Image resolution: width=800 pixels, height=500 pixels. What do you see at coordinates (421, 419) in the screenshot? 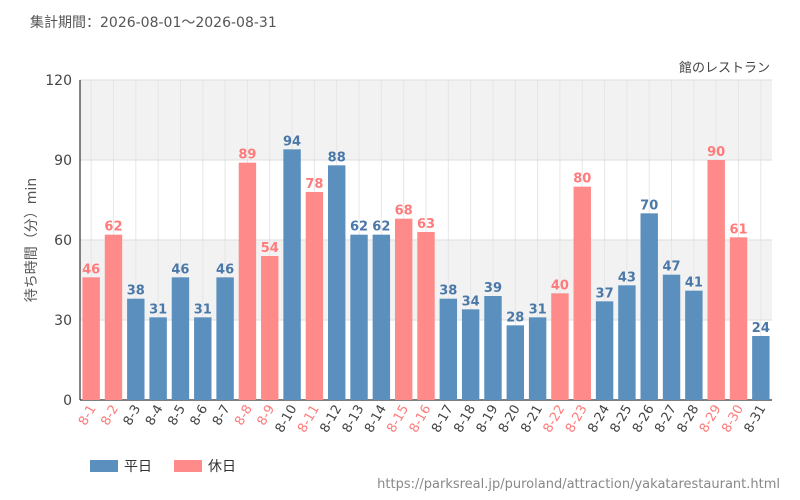
I see `x-tick-label: 8-16` at bounding box center [421, 419].